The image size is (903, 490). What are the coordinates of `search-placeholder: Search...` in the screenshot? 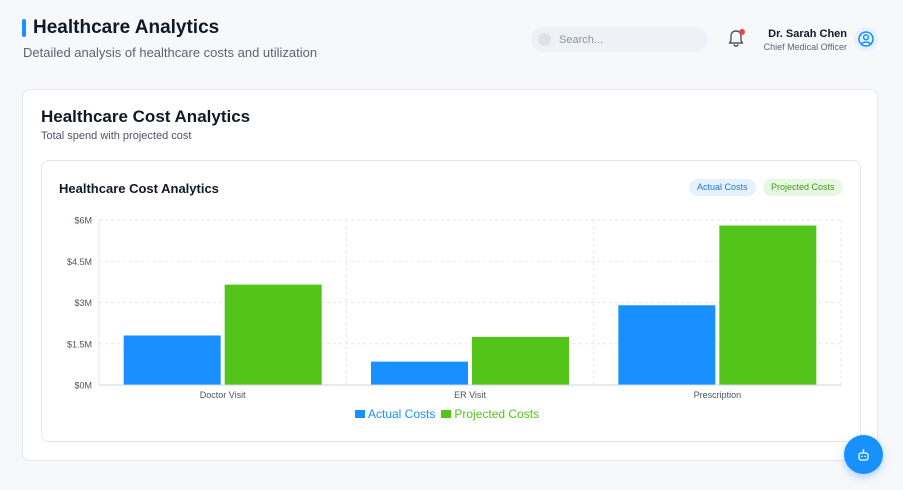 It's located at (581, 40).